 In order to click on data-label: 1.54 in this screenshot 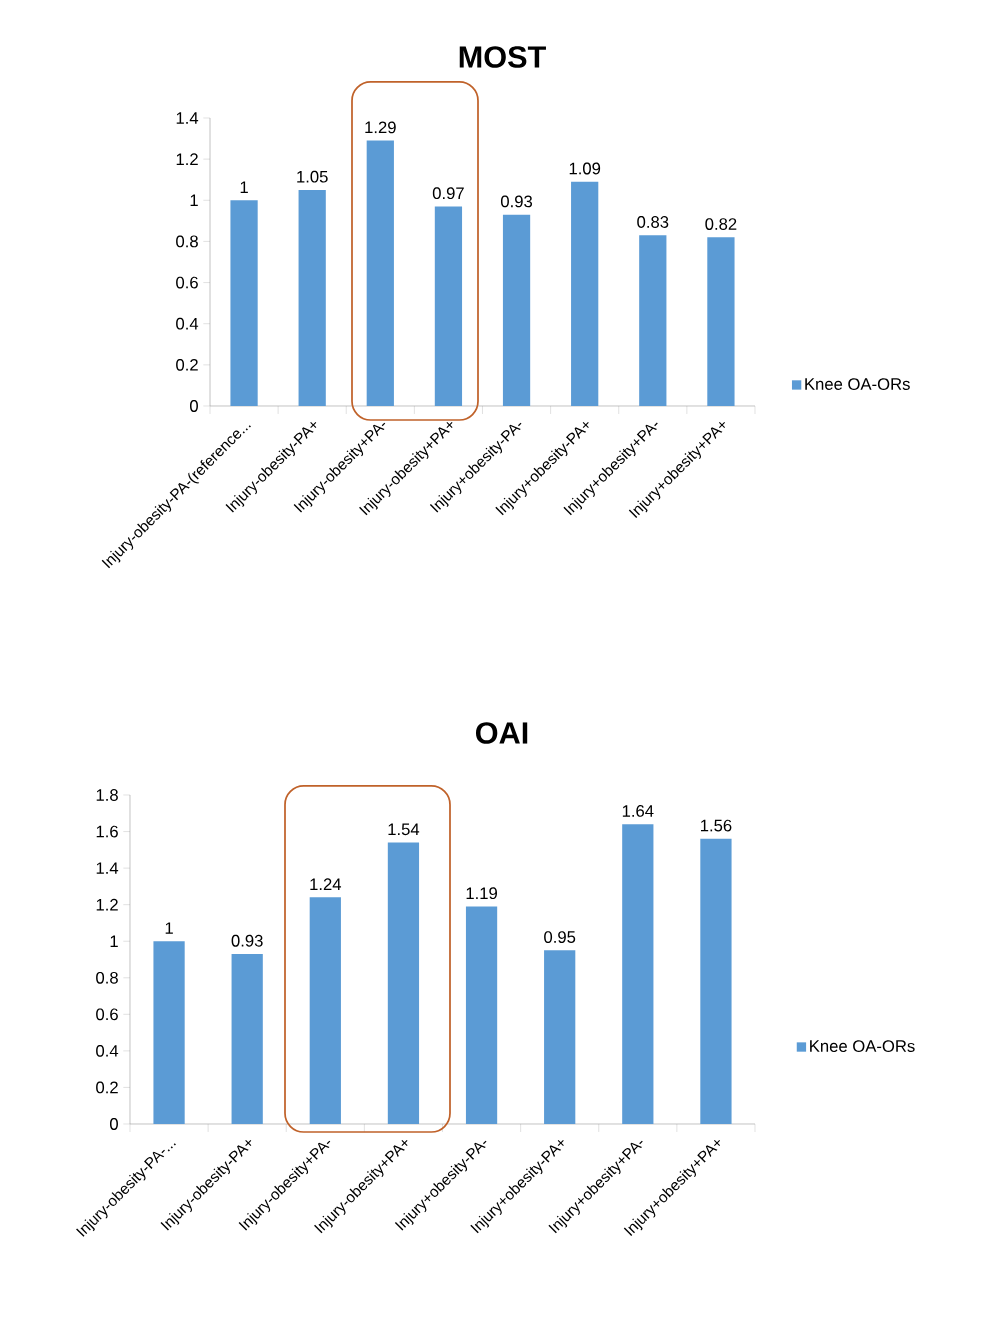, I will do `click(404, 829)`.